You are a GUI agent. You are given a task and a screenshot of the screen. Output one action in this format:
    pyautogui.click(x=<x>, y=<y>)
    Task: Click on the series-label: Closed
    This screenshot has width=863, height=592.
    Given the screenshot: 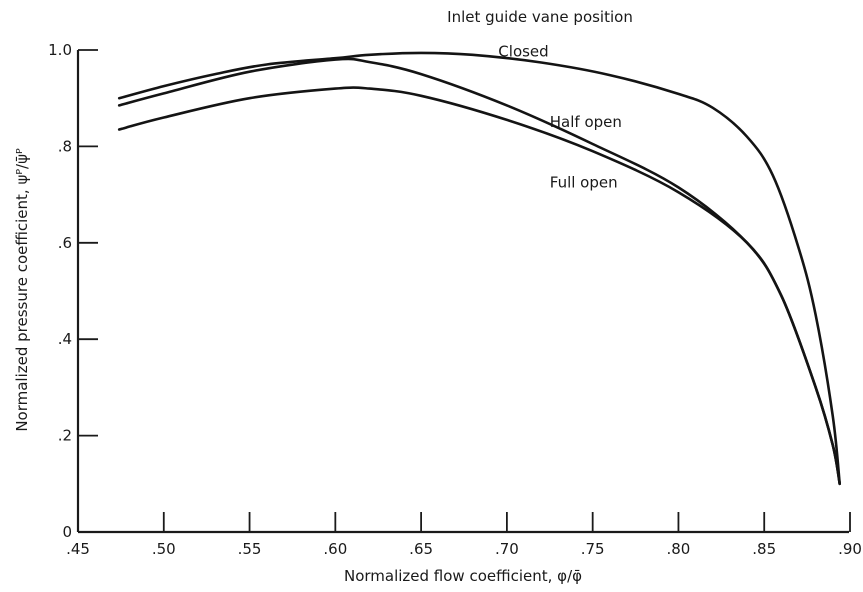 What is the action you would take?
    pyautogui.click(x=523, y=52)
    